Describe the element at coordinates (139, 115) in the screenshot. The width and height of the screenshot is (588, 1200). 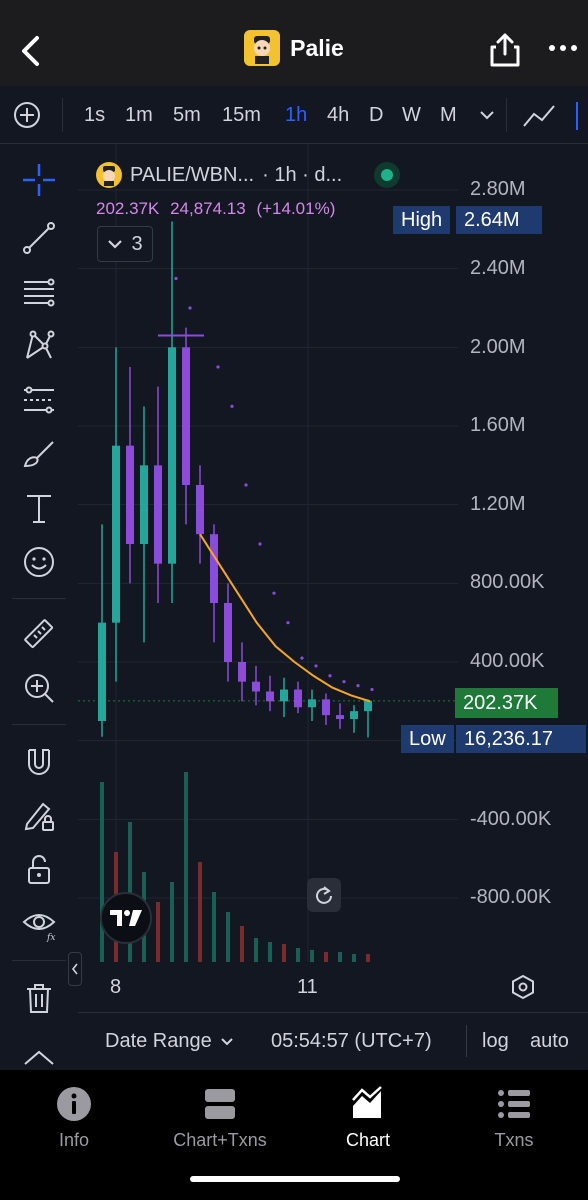
I see `interval-1m: 1m` at that location.